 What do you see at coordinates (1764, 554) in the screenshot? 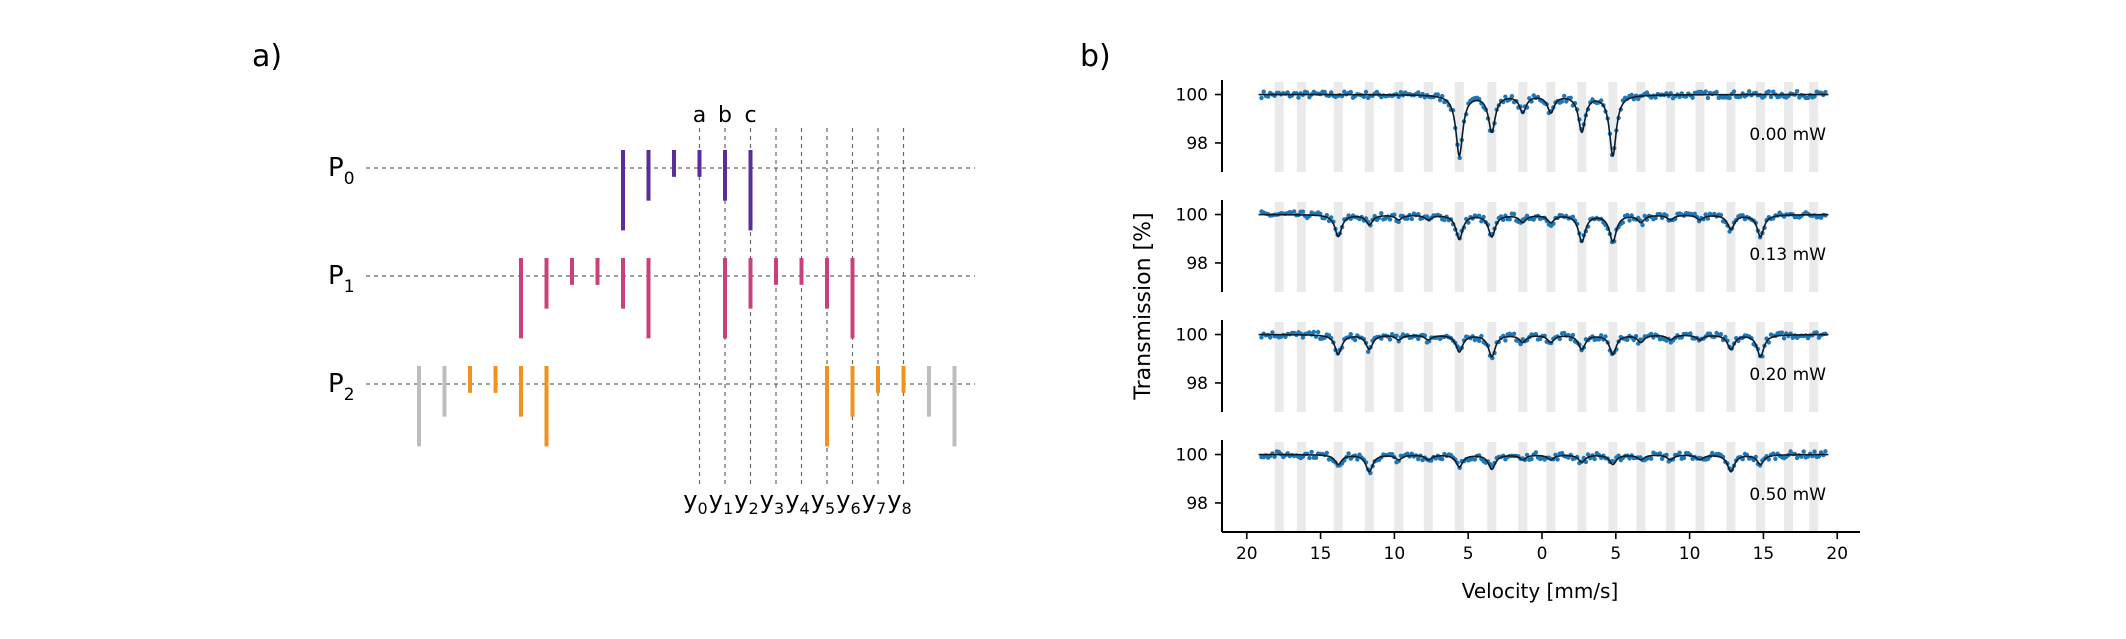
I see `x-tick-label: 15` at bounding box center [1764, 554].